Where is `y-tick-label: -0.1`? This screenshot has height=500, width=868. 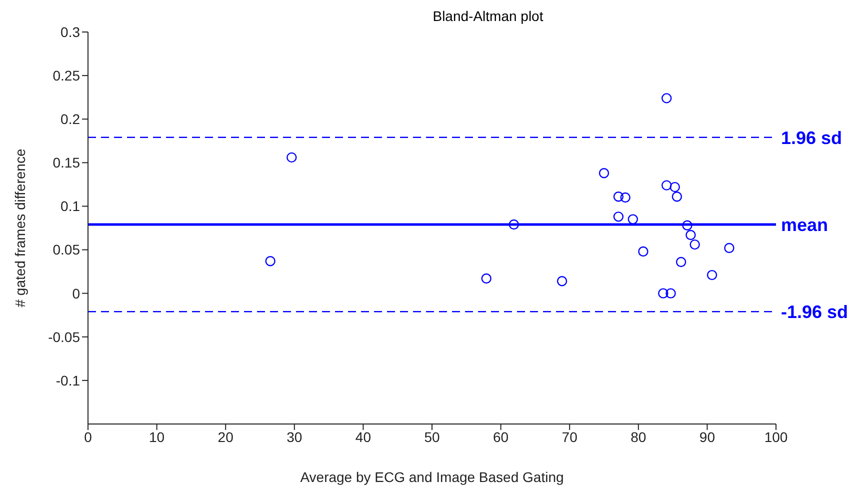 y-tick-label: -0.1 is located at coordinates (68, 380).